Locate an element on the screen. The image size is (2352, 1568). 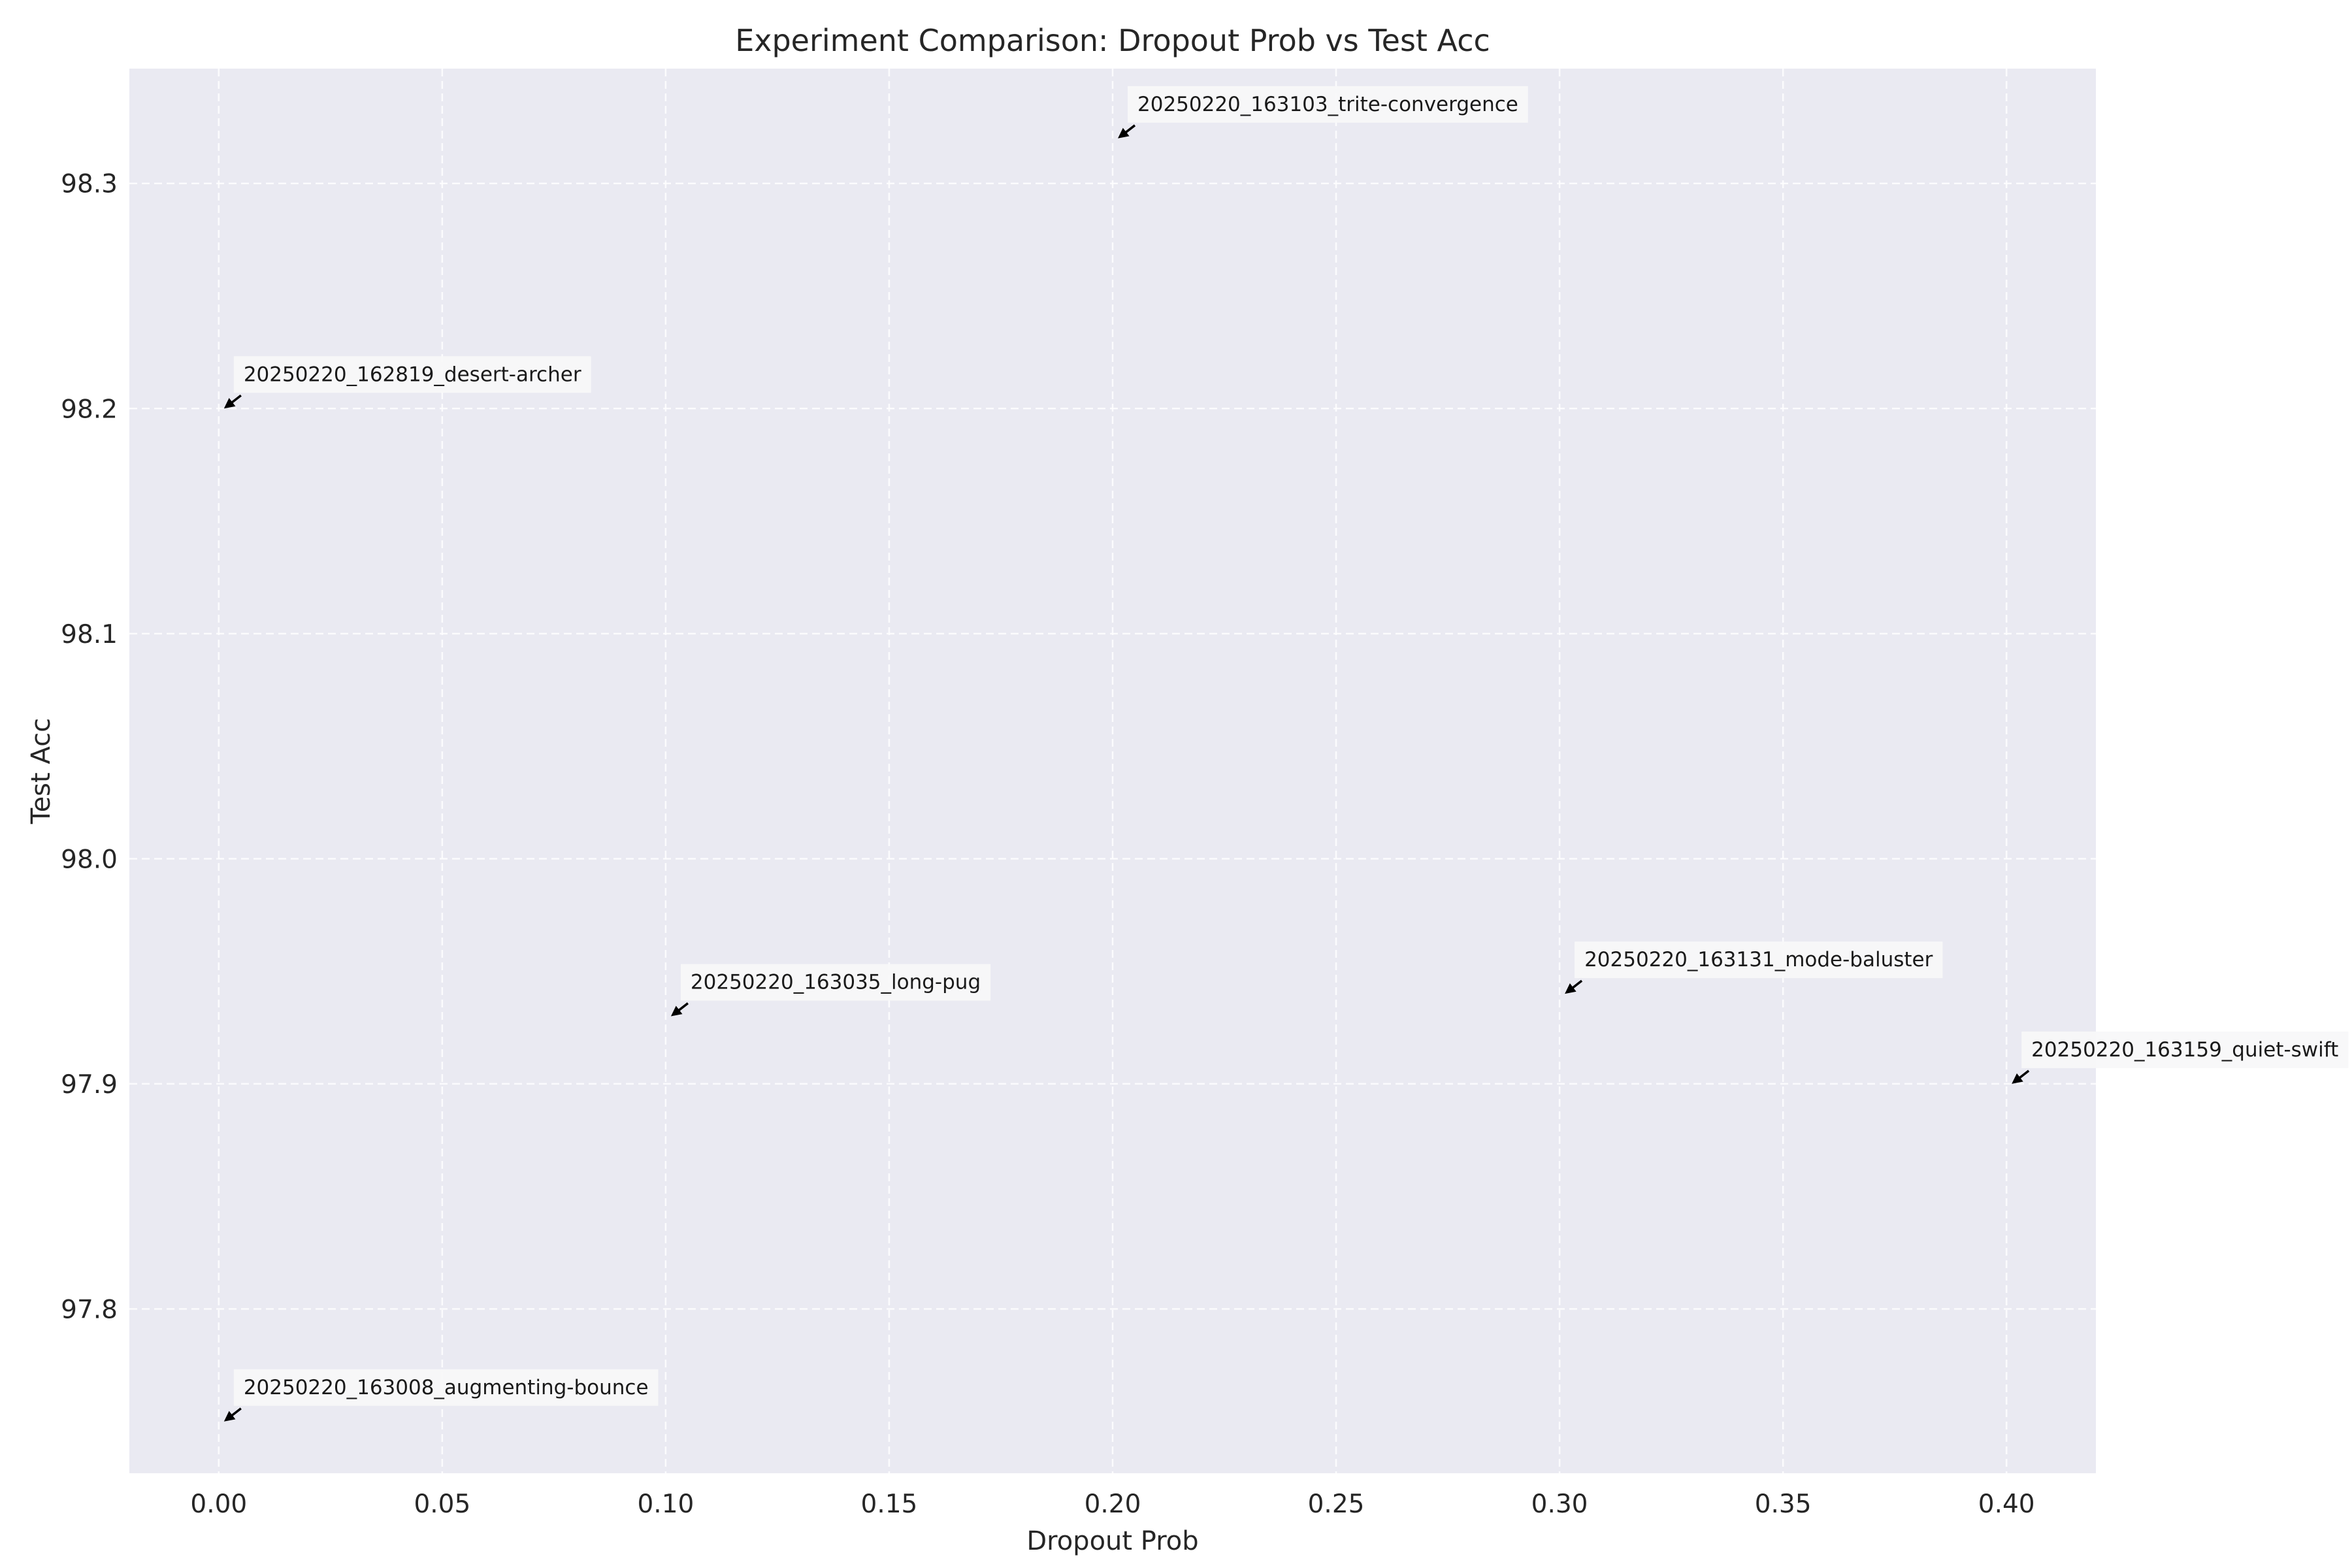
data-point-annotation: 20250220_163008_augmenting-bounce is located at coordinates (441, 1395).